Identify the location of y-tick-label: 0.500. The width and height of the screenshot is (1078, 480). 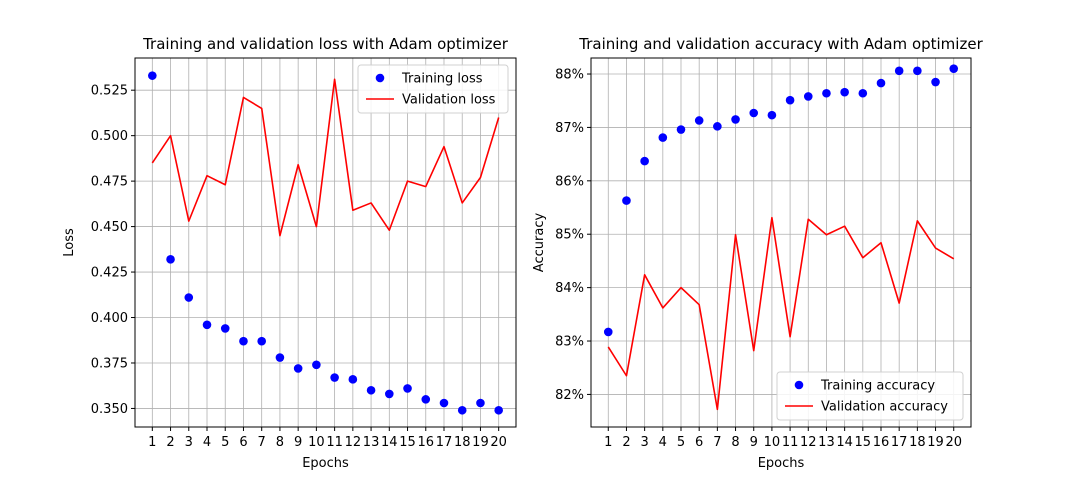
(109, 136).